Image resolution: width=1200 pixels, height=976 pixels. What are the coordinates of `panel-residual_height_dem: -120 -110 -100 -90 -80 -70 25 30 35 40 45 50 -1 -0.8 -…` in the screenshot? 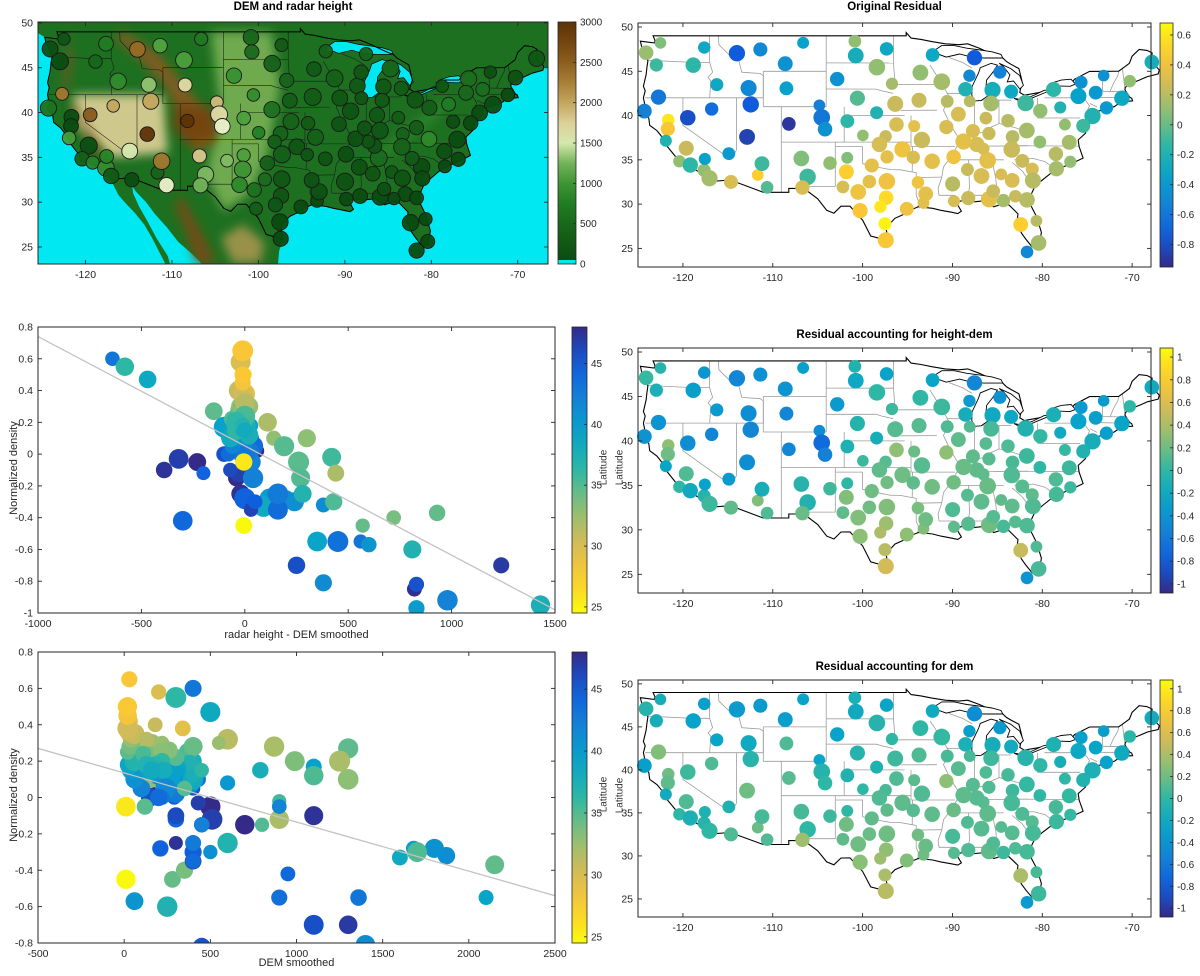 It's located at (907, 478).